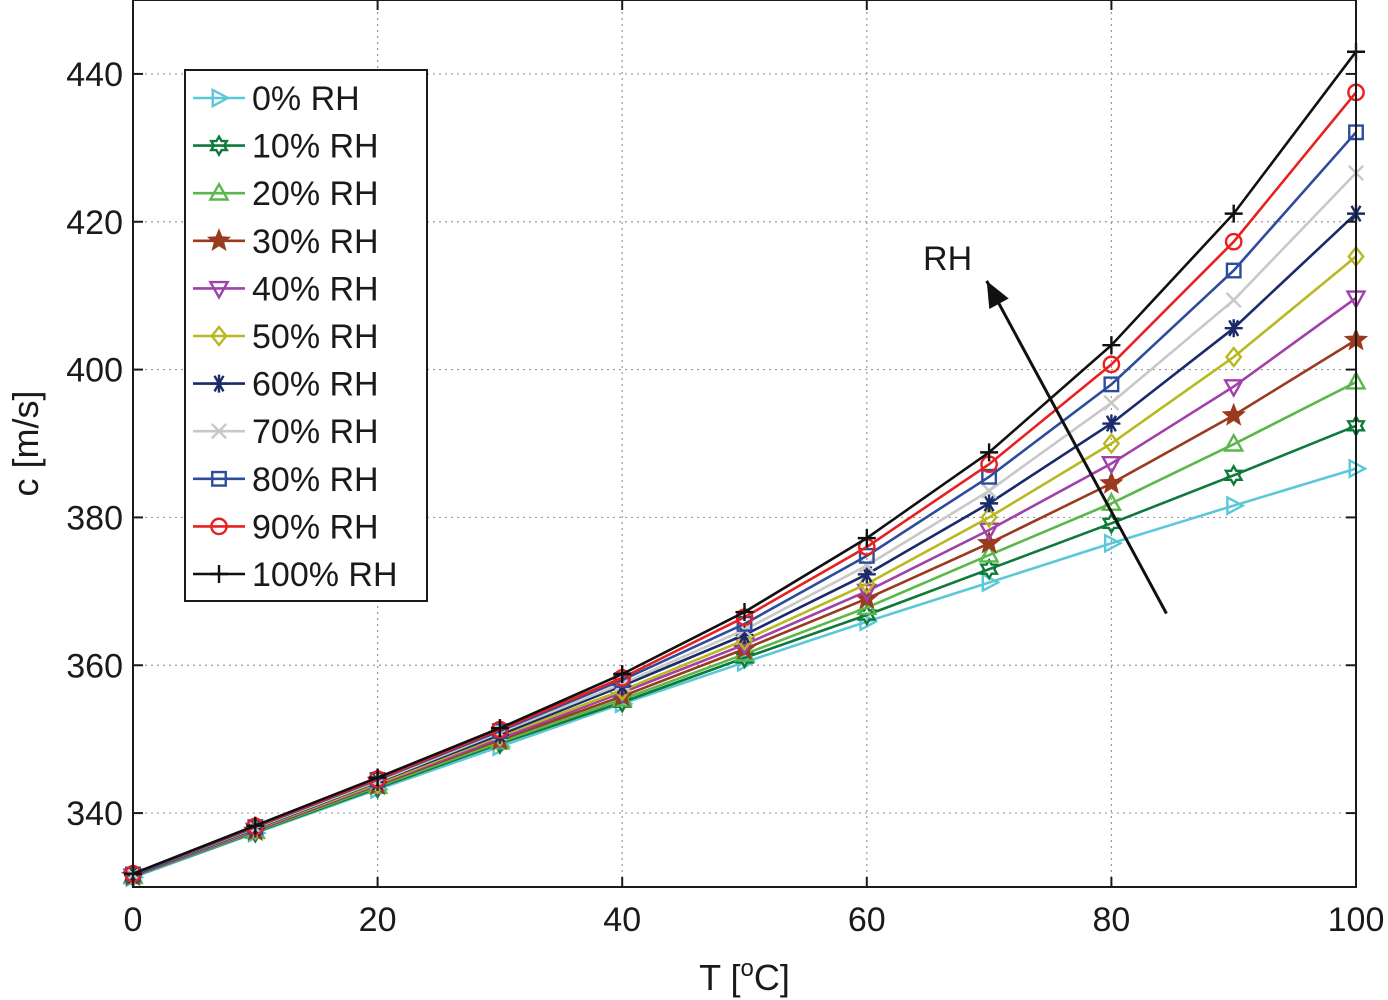  What do you see at coordinates (315, 289) in the screenshot?
I see `legend-label: 40% RH` at bounding box center [315, 289].